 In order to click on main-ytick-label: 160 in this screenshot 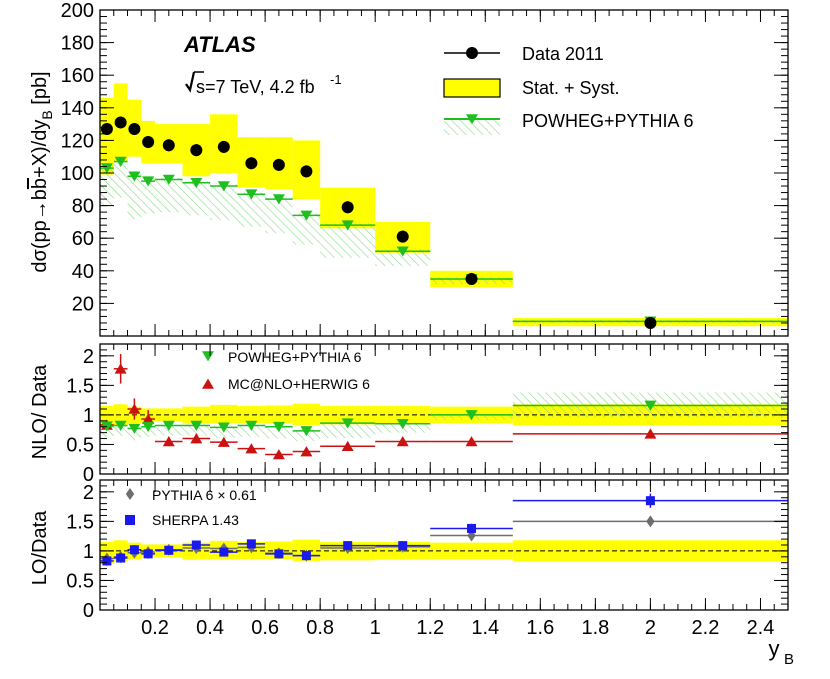, I will do `click(77, 76)`.